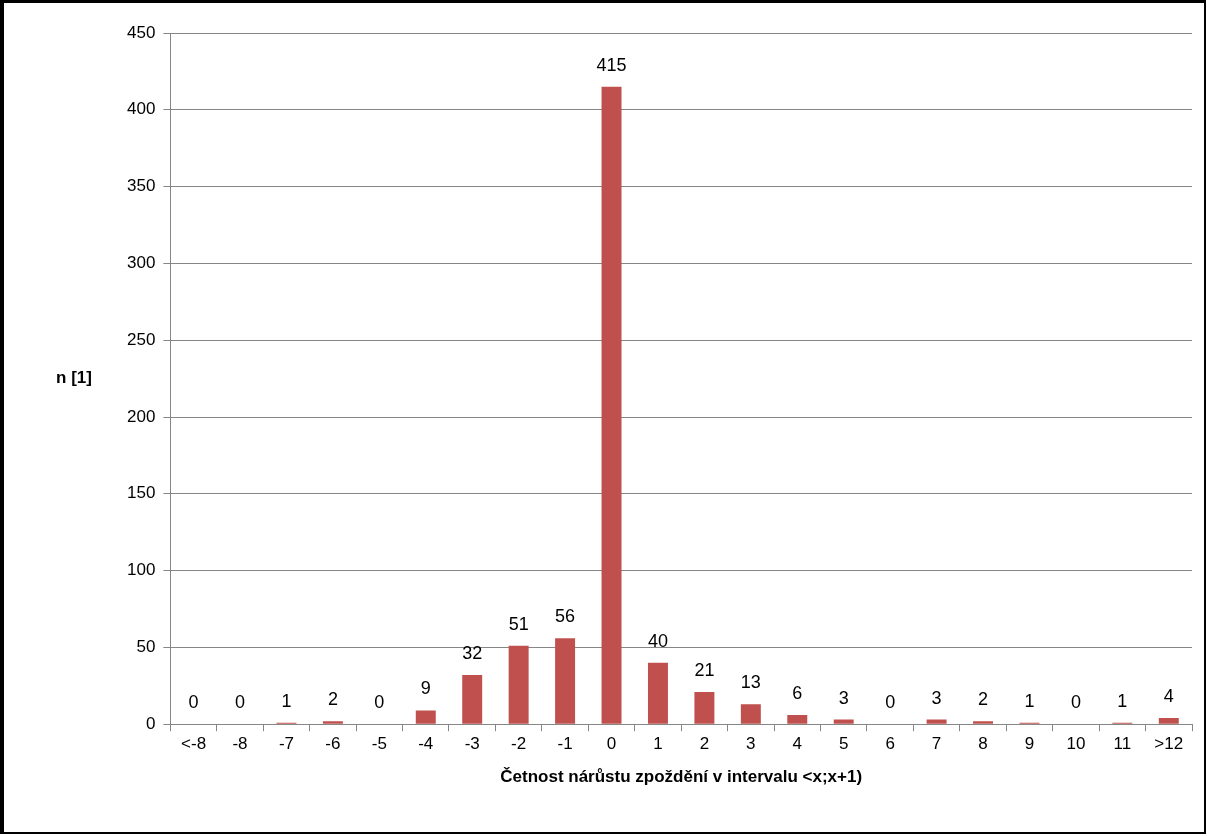 The image size is (1207, 836). I want to click on y-tick-label: 250, so click(141, 339).